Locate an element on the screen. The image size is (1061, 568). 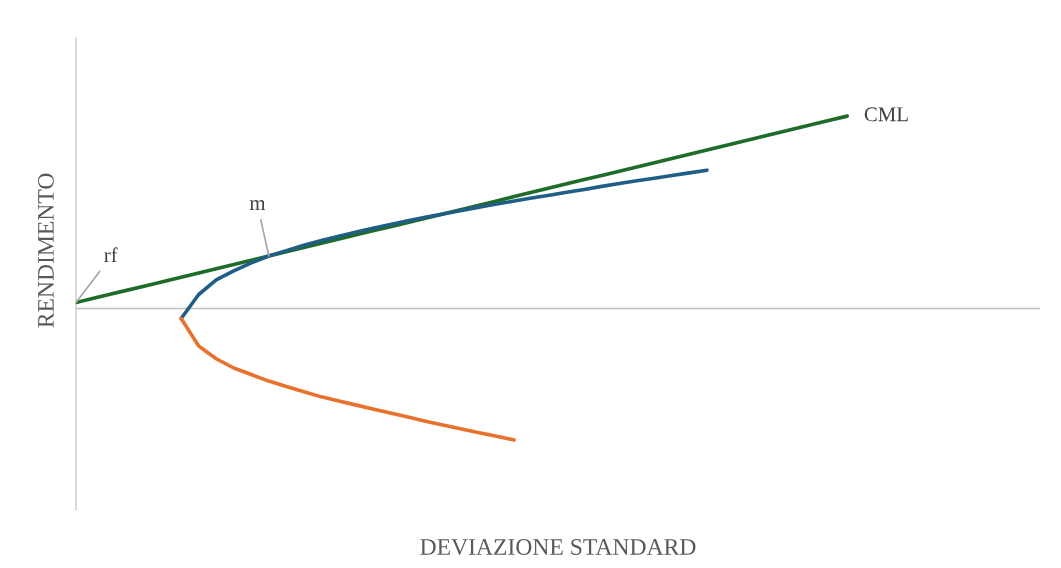
x-axis-title: DEVIAZIONE STANDARD is located at coordinates (558, 547).